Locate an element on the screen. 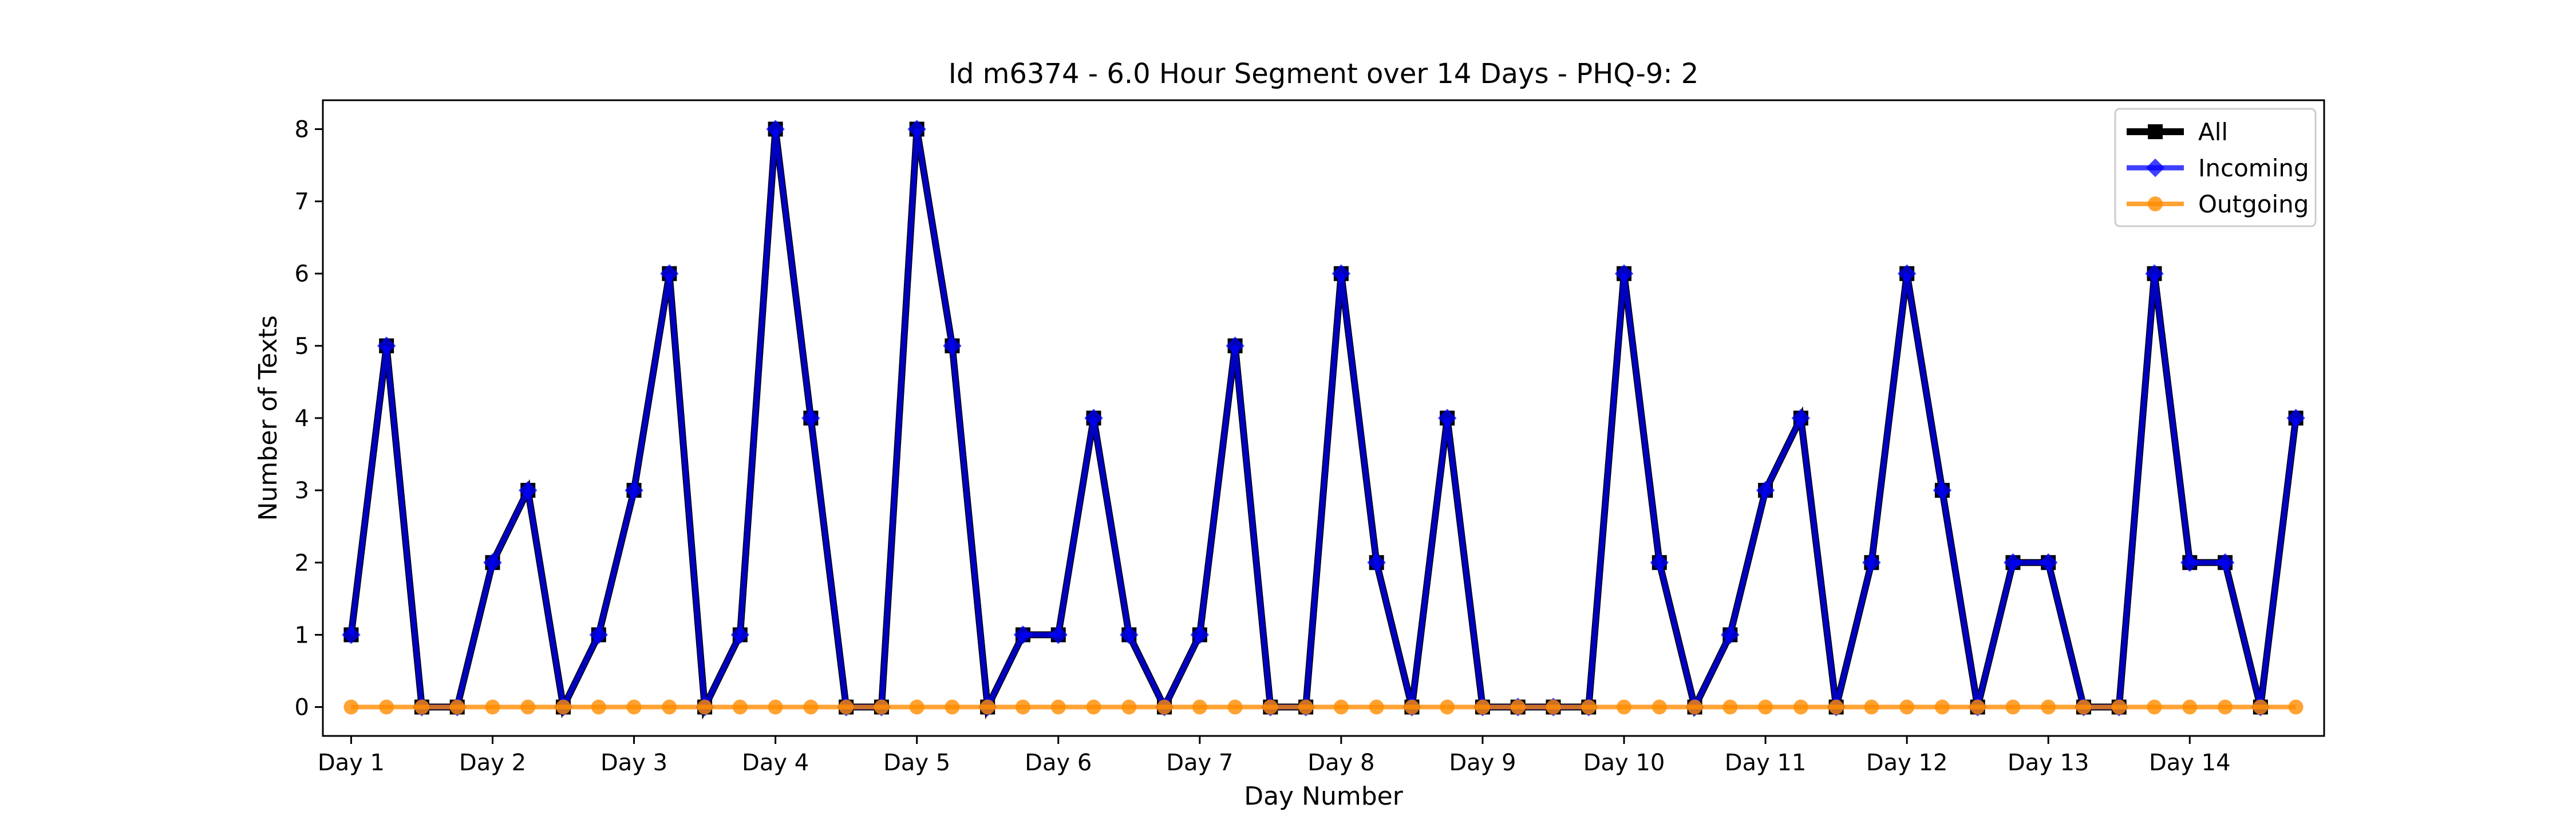 The height and width of the screenshot is (827, 2576). x-axis-label: Day Number is located at coordinates (1324, 796).